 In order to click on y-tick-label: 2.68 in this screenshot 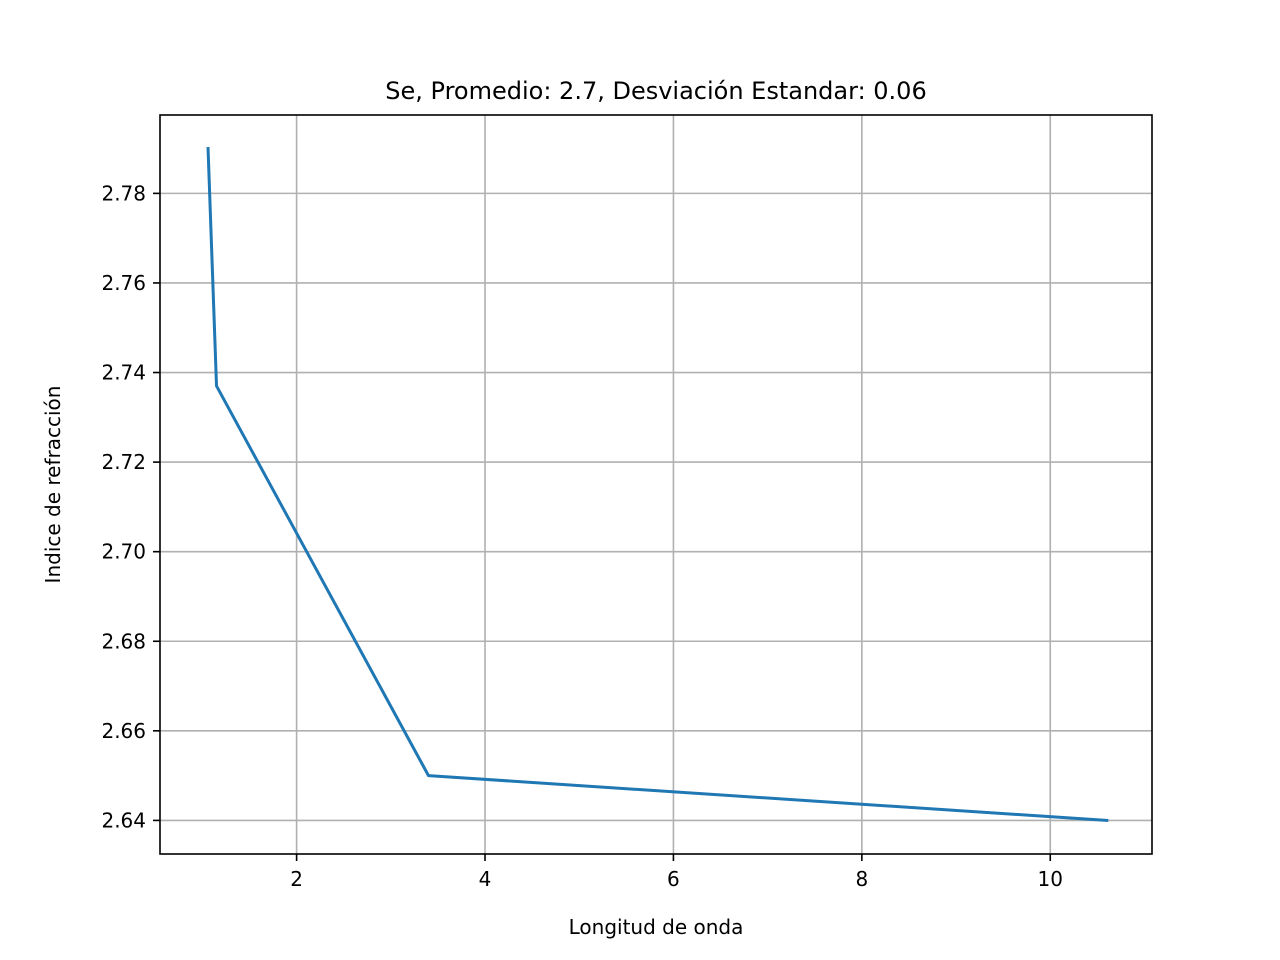, I will do `click(123, 641)`.